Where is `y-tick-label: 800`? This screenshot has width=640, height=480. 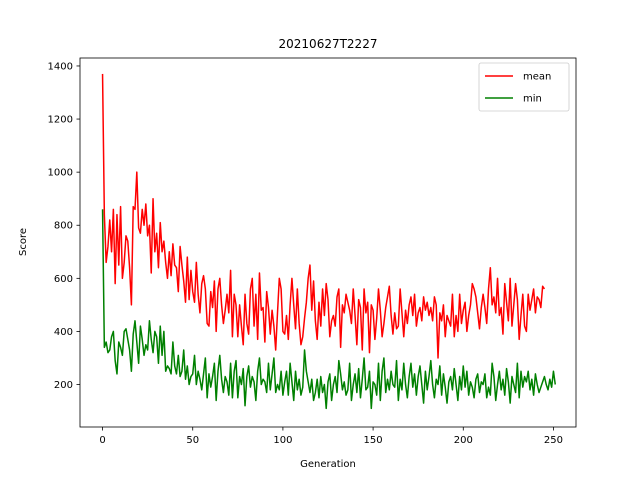
y-tick-label: 800 is located at coordinates (63, 226).